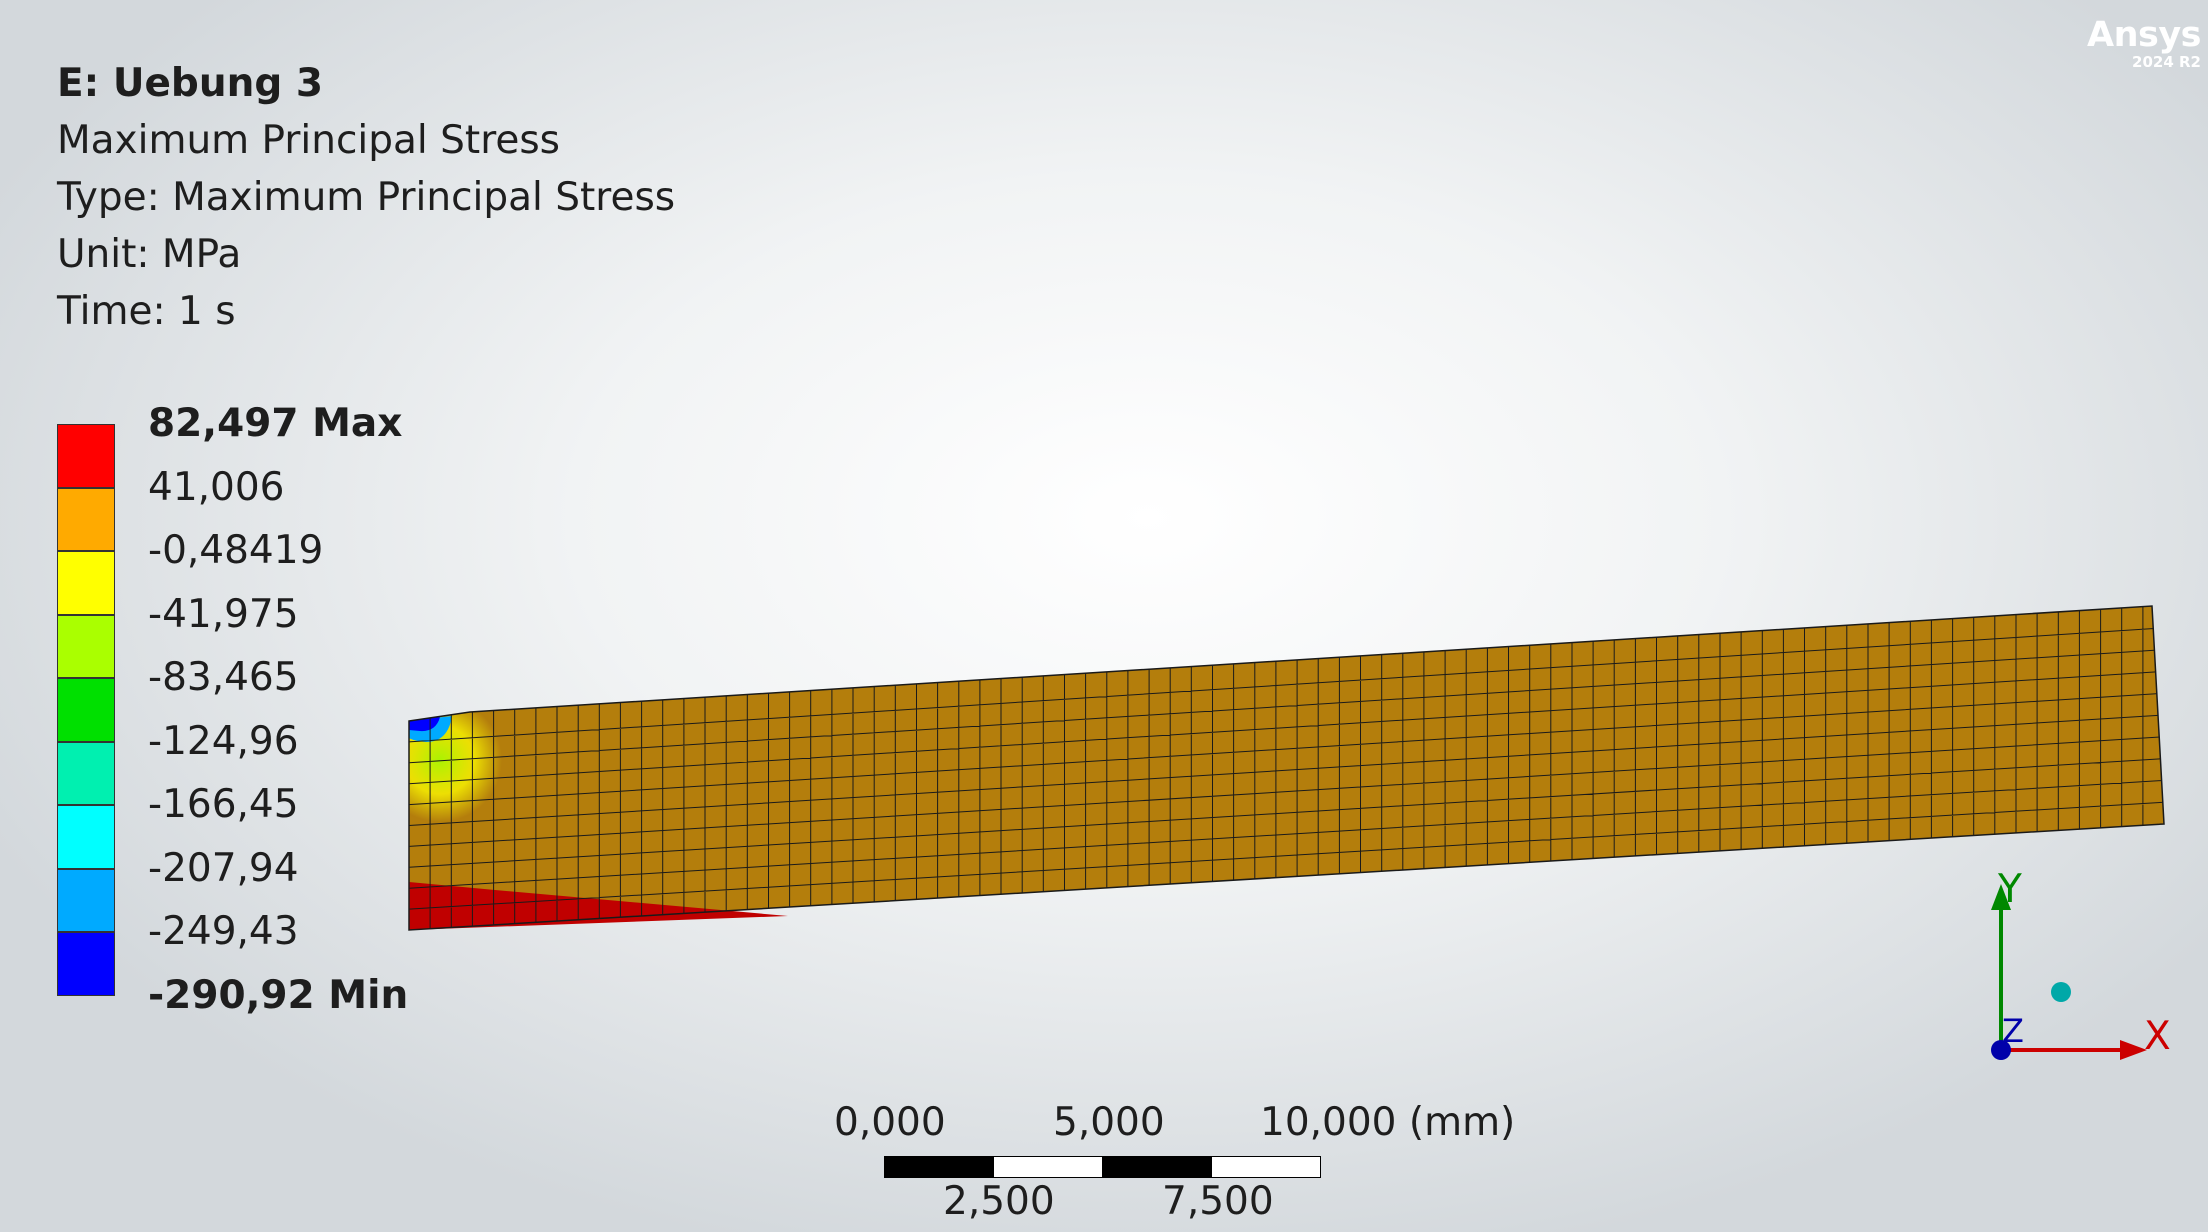  I want to click on legend-value-label: -207,94, so click(223, 868).